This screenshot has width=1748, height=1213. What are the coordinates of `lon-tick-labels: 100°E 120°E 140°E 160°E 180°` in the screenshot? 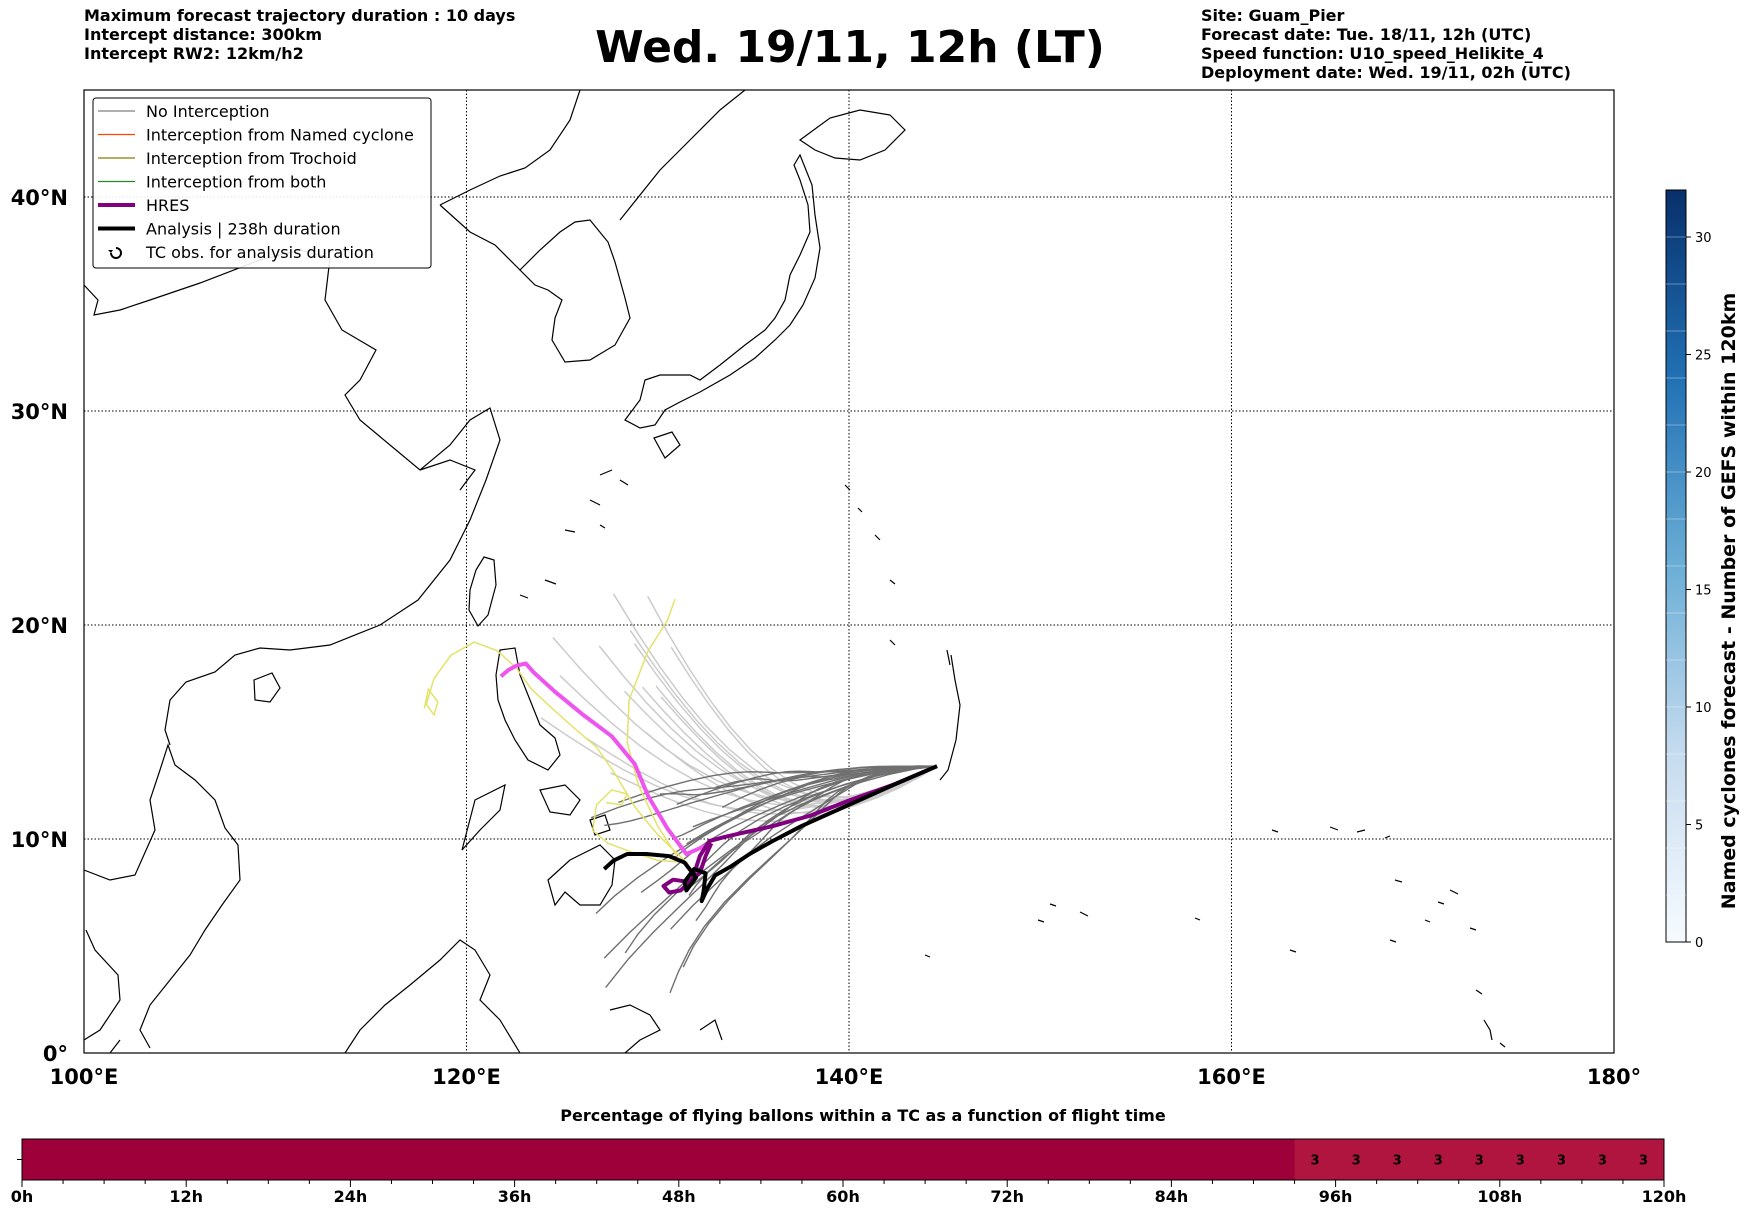 It's located at (846, 1077).